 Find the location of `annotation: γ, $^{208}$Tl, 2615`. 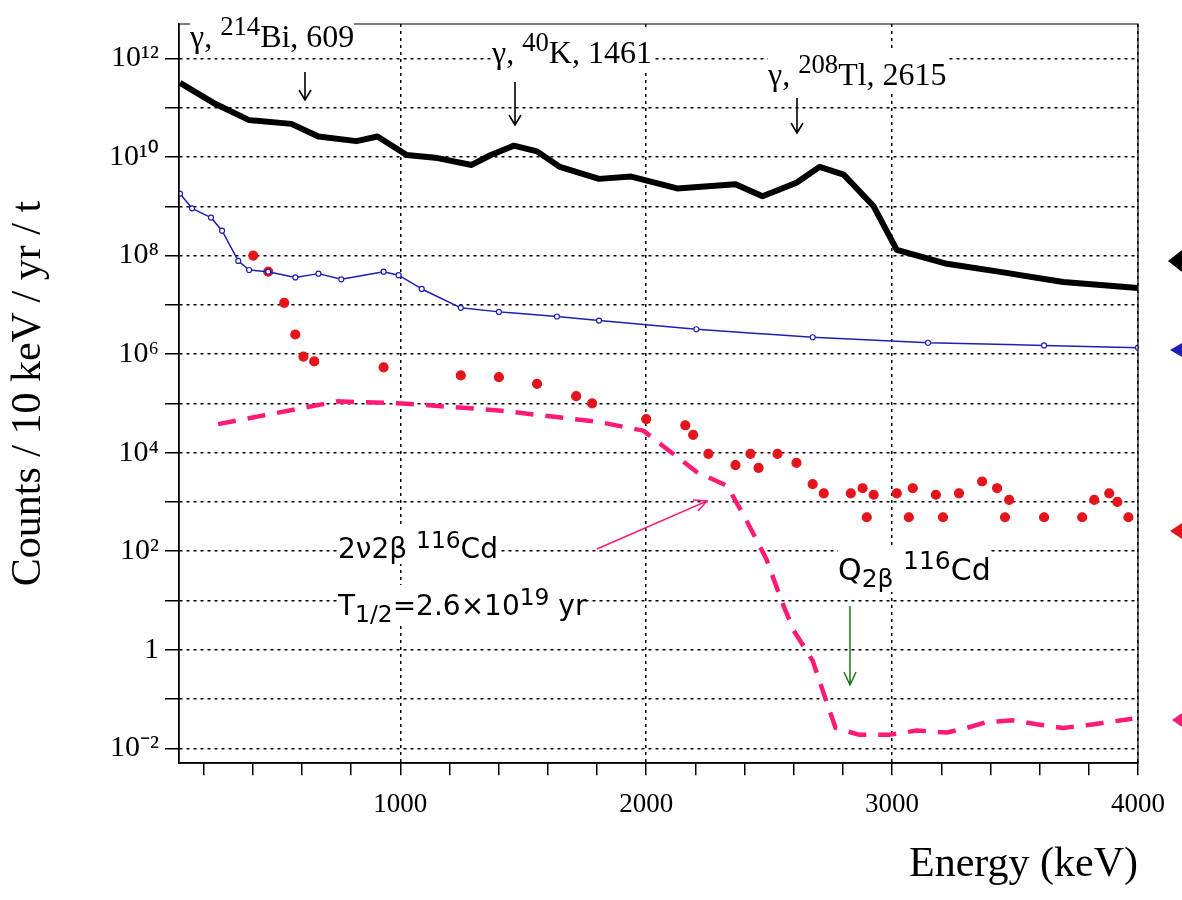

annotation: γ, $^{208}$Tl, 2615 is located at coordinates (857, 70).